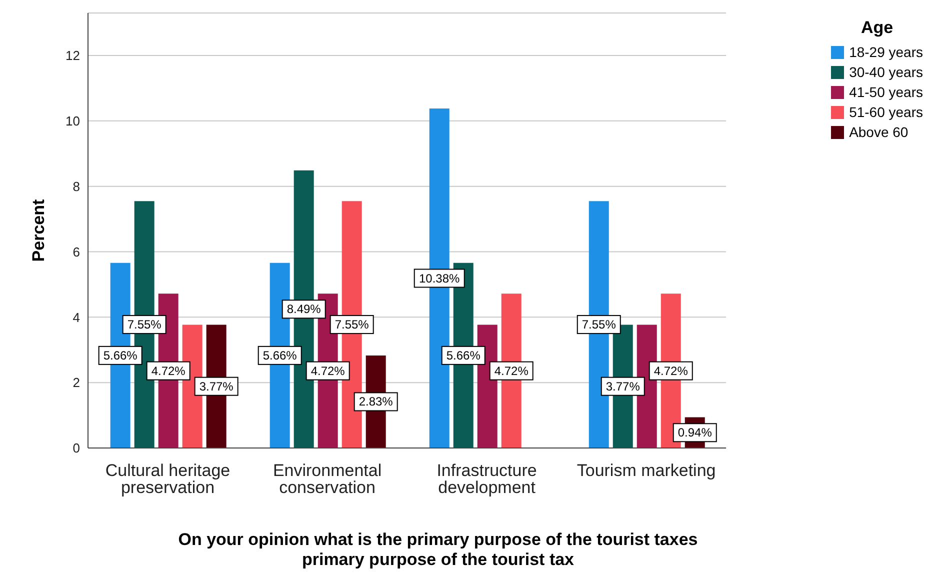 The image size is (936, 583). I want to click on legend-label: 18-29 years, so click(885, 52).